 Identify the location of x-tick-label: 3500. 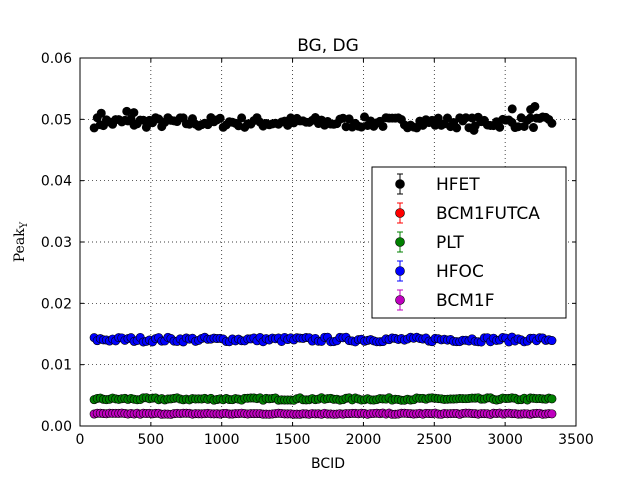
(576, 440).